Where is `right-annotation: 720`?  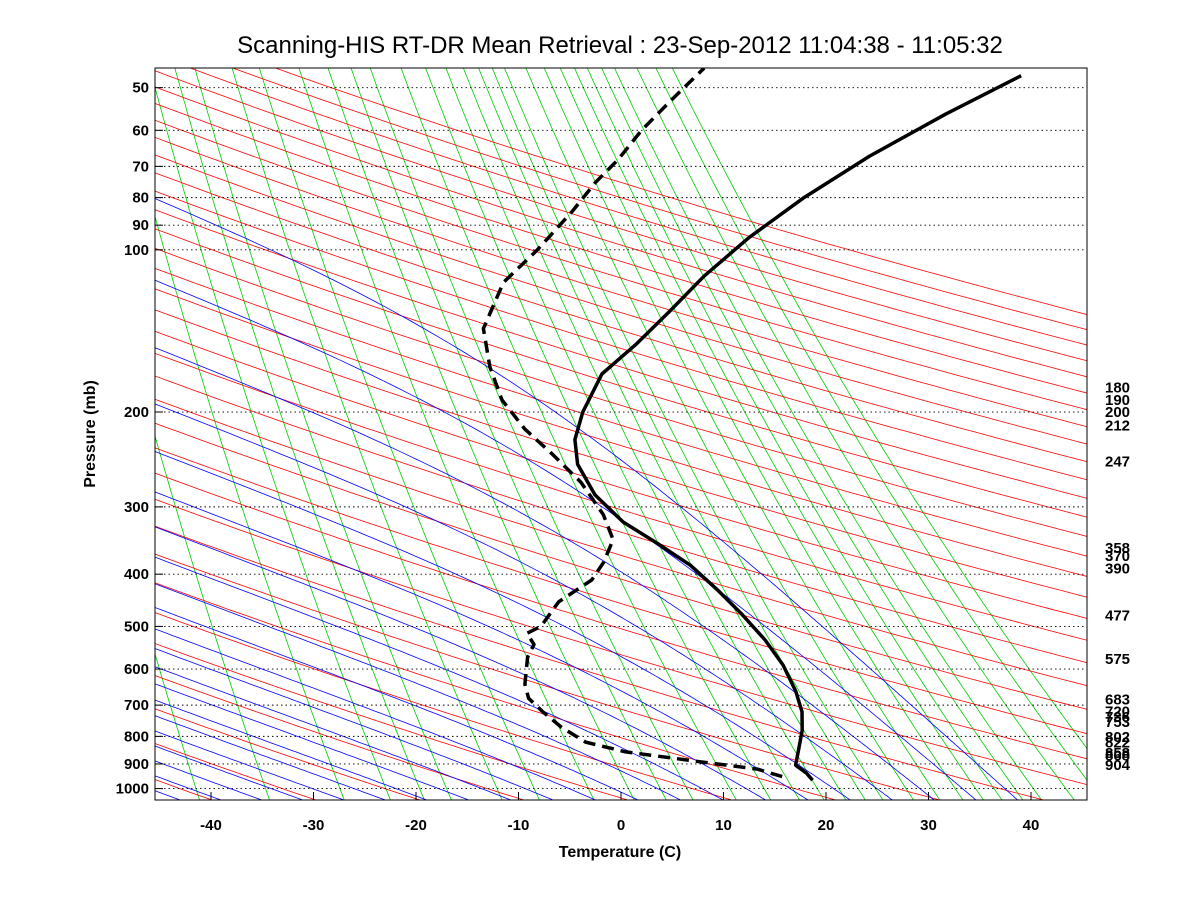
right-annotation: 720 is located at coordinates (1117, 712).